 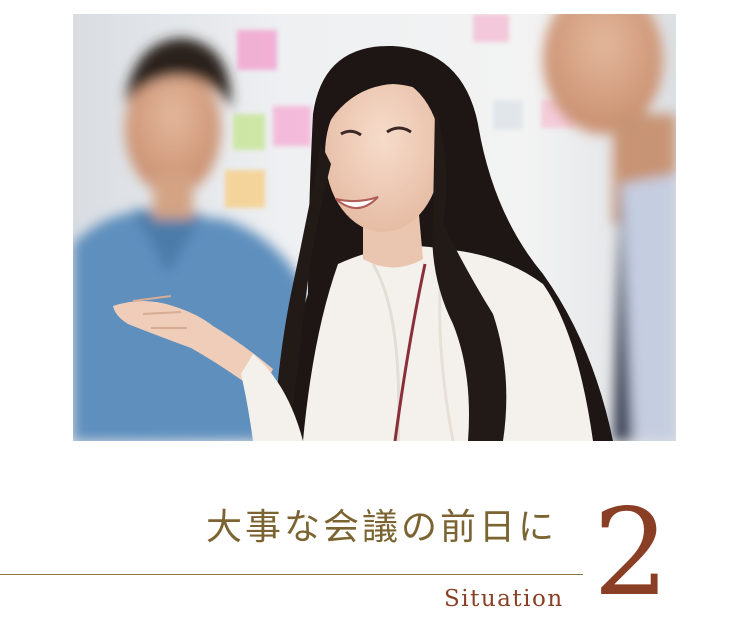 What do you see at coordinates (291, 574) in the screenshot?
I see `divider-line` at bounding box center [291, 574].